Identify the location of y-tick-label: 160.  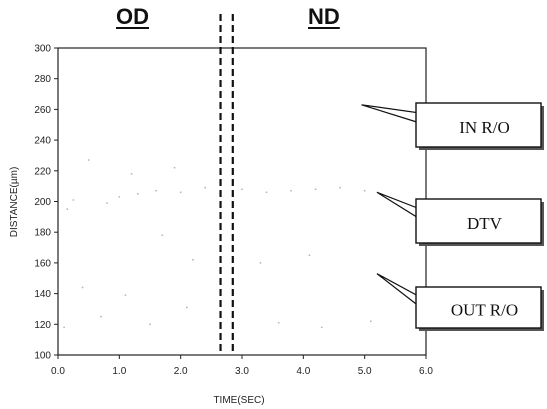
(42, 263).